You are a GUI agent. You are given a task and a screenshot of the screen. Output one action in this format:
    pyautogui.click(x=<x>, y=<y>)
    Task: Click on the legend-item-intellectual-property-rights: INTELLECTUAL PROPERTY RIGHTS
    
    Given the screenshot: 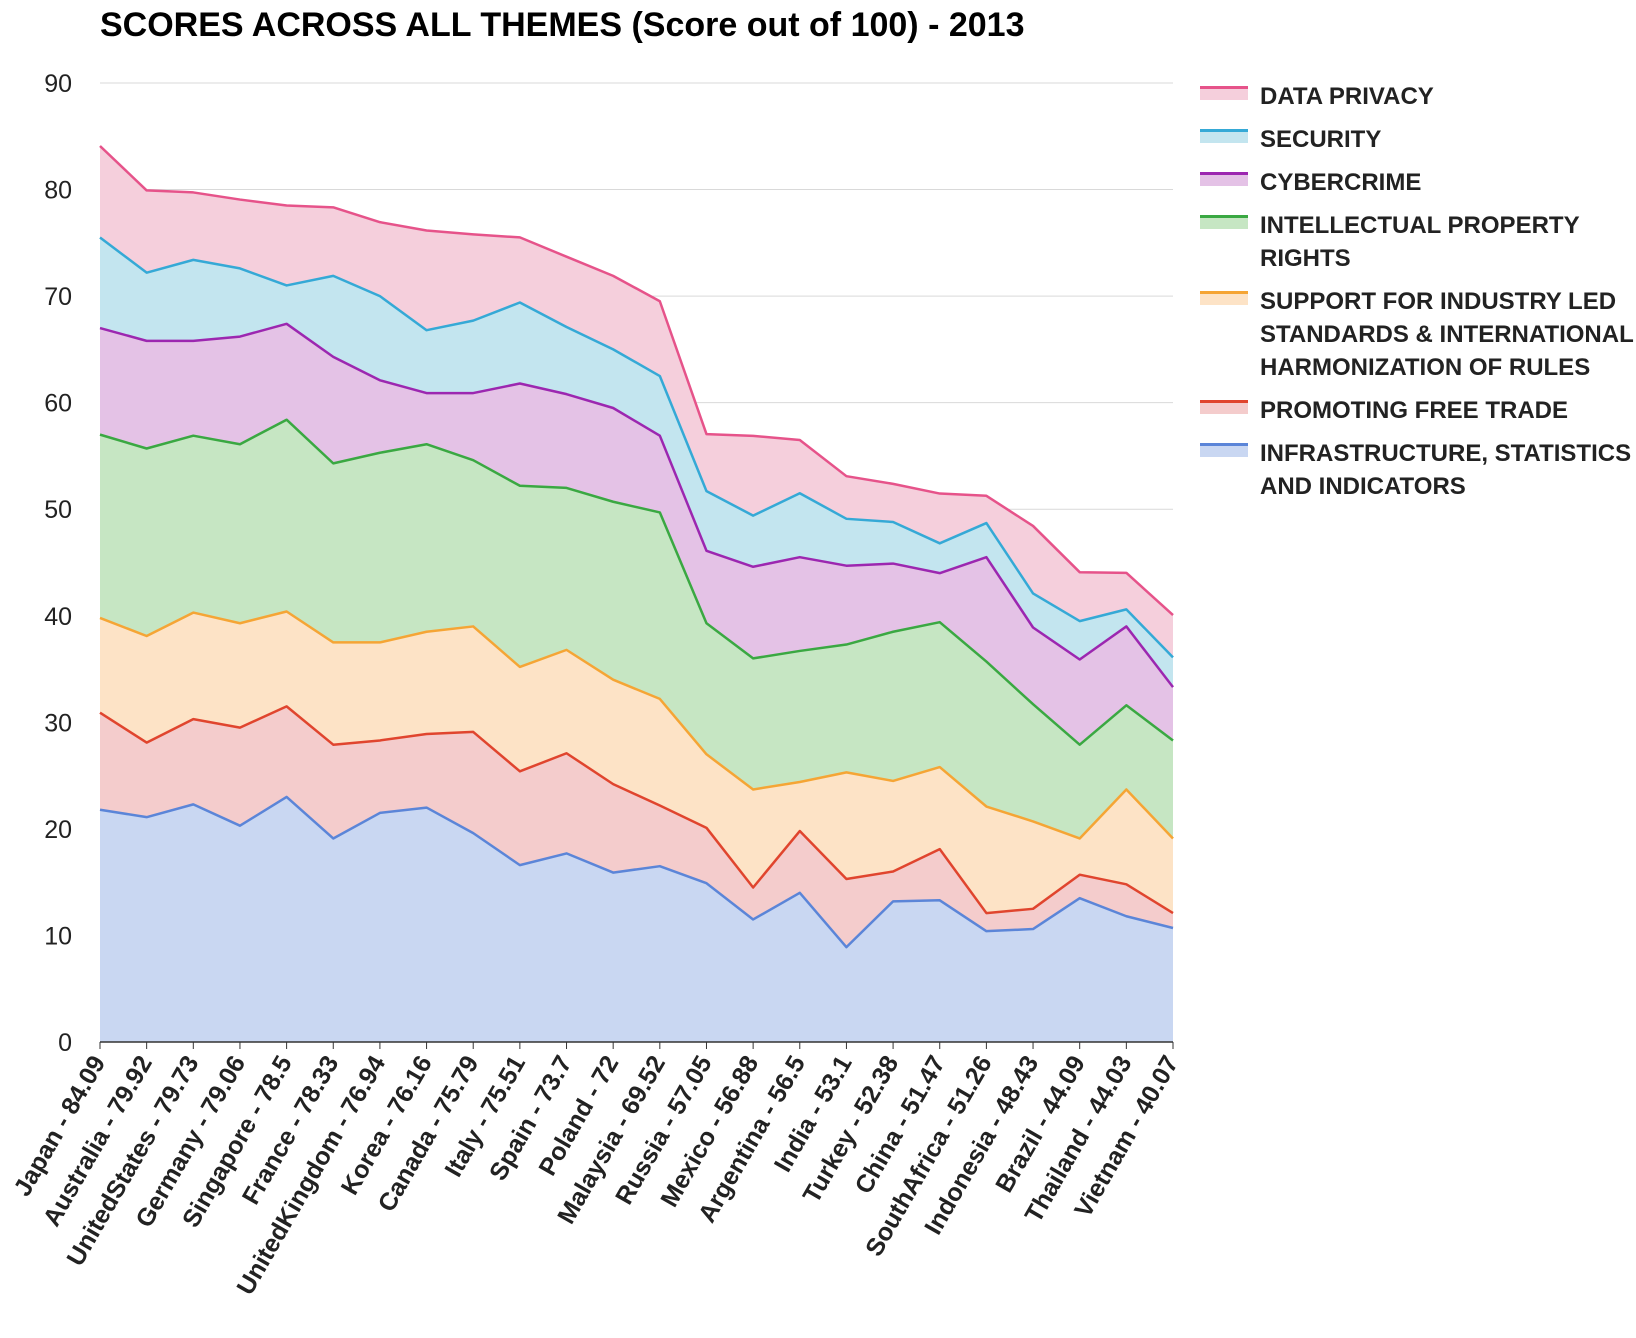 What is the action you would take?
    pyautogui.click(x=1418, y=242)
    